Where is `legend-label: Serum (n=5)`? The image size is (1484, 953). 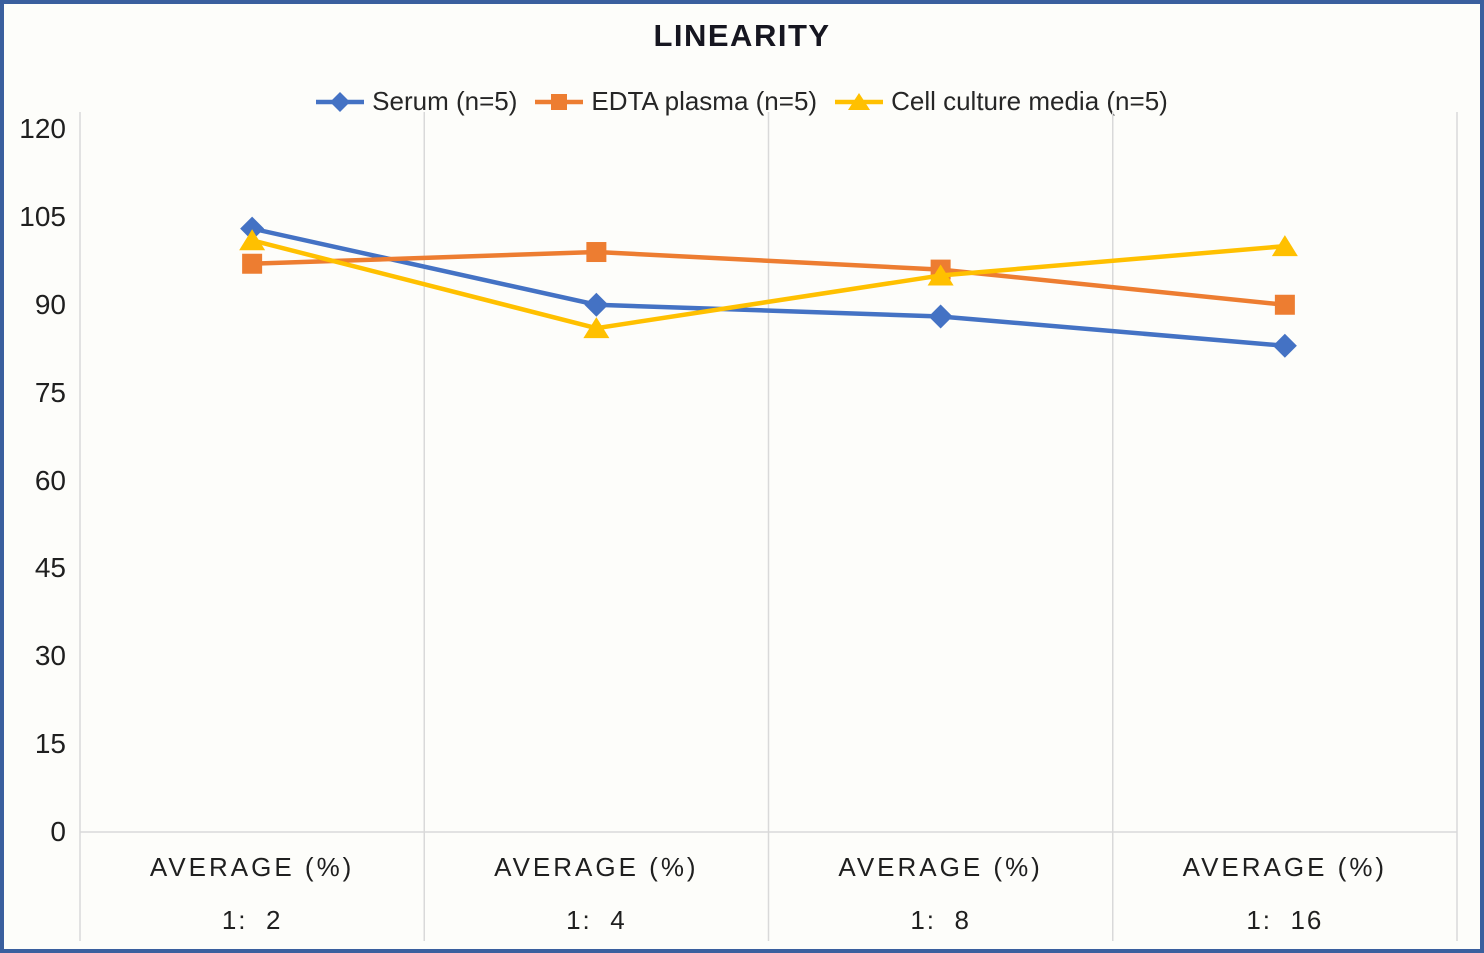 legend-label: Serum (n=5) is located at coordinates (445, 101).